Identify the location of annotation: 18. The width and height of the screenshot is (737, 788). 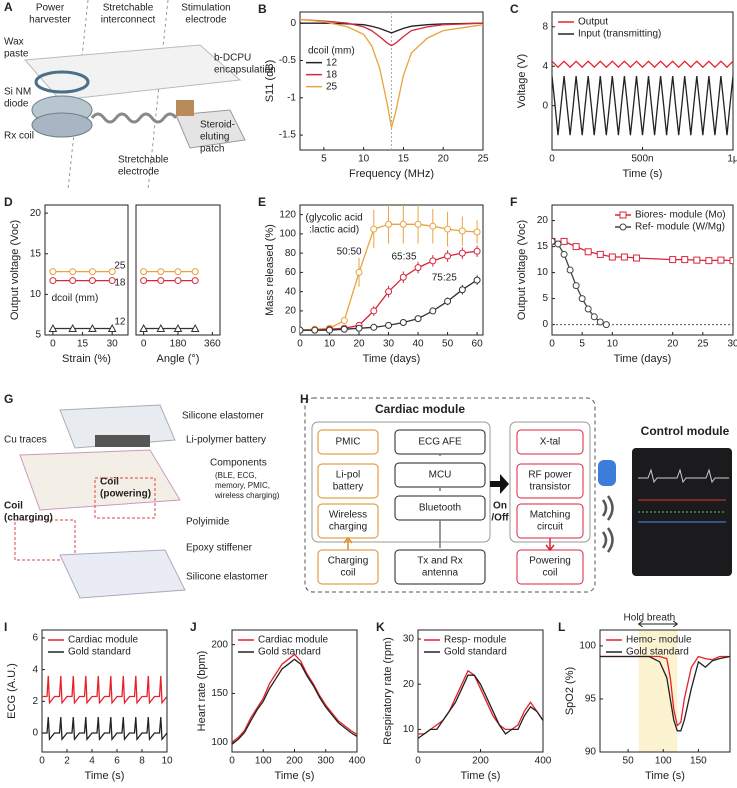
(120, 283).